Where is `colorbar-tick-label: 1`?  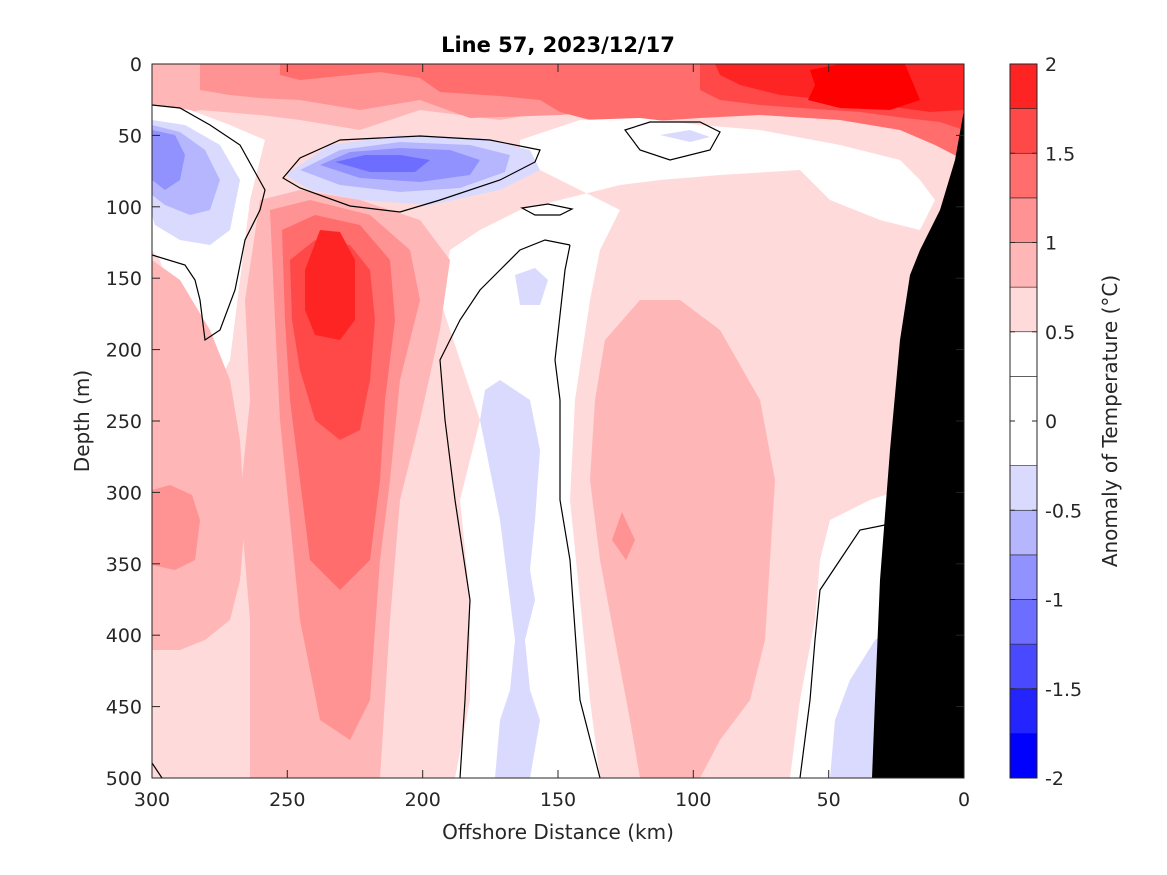 colorbar-tick-label: 1 is located at coordinates (1051, 244).